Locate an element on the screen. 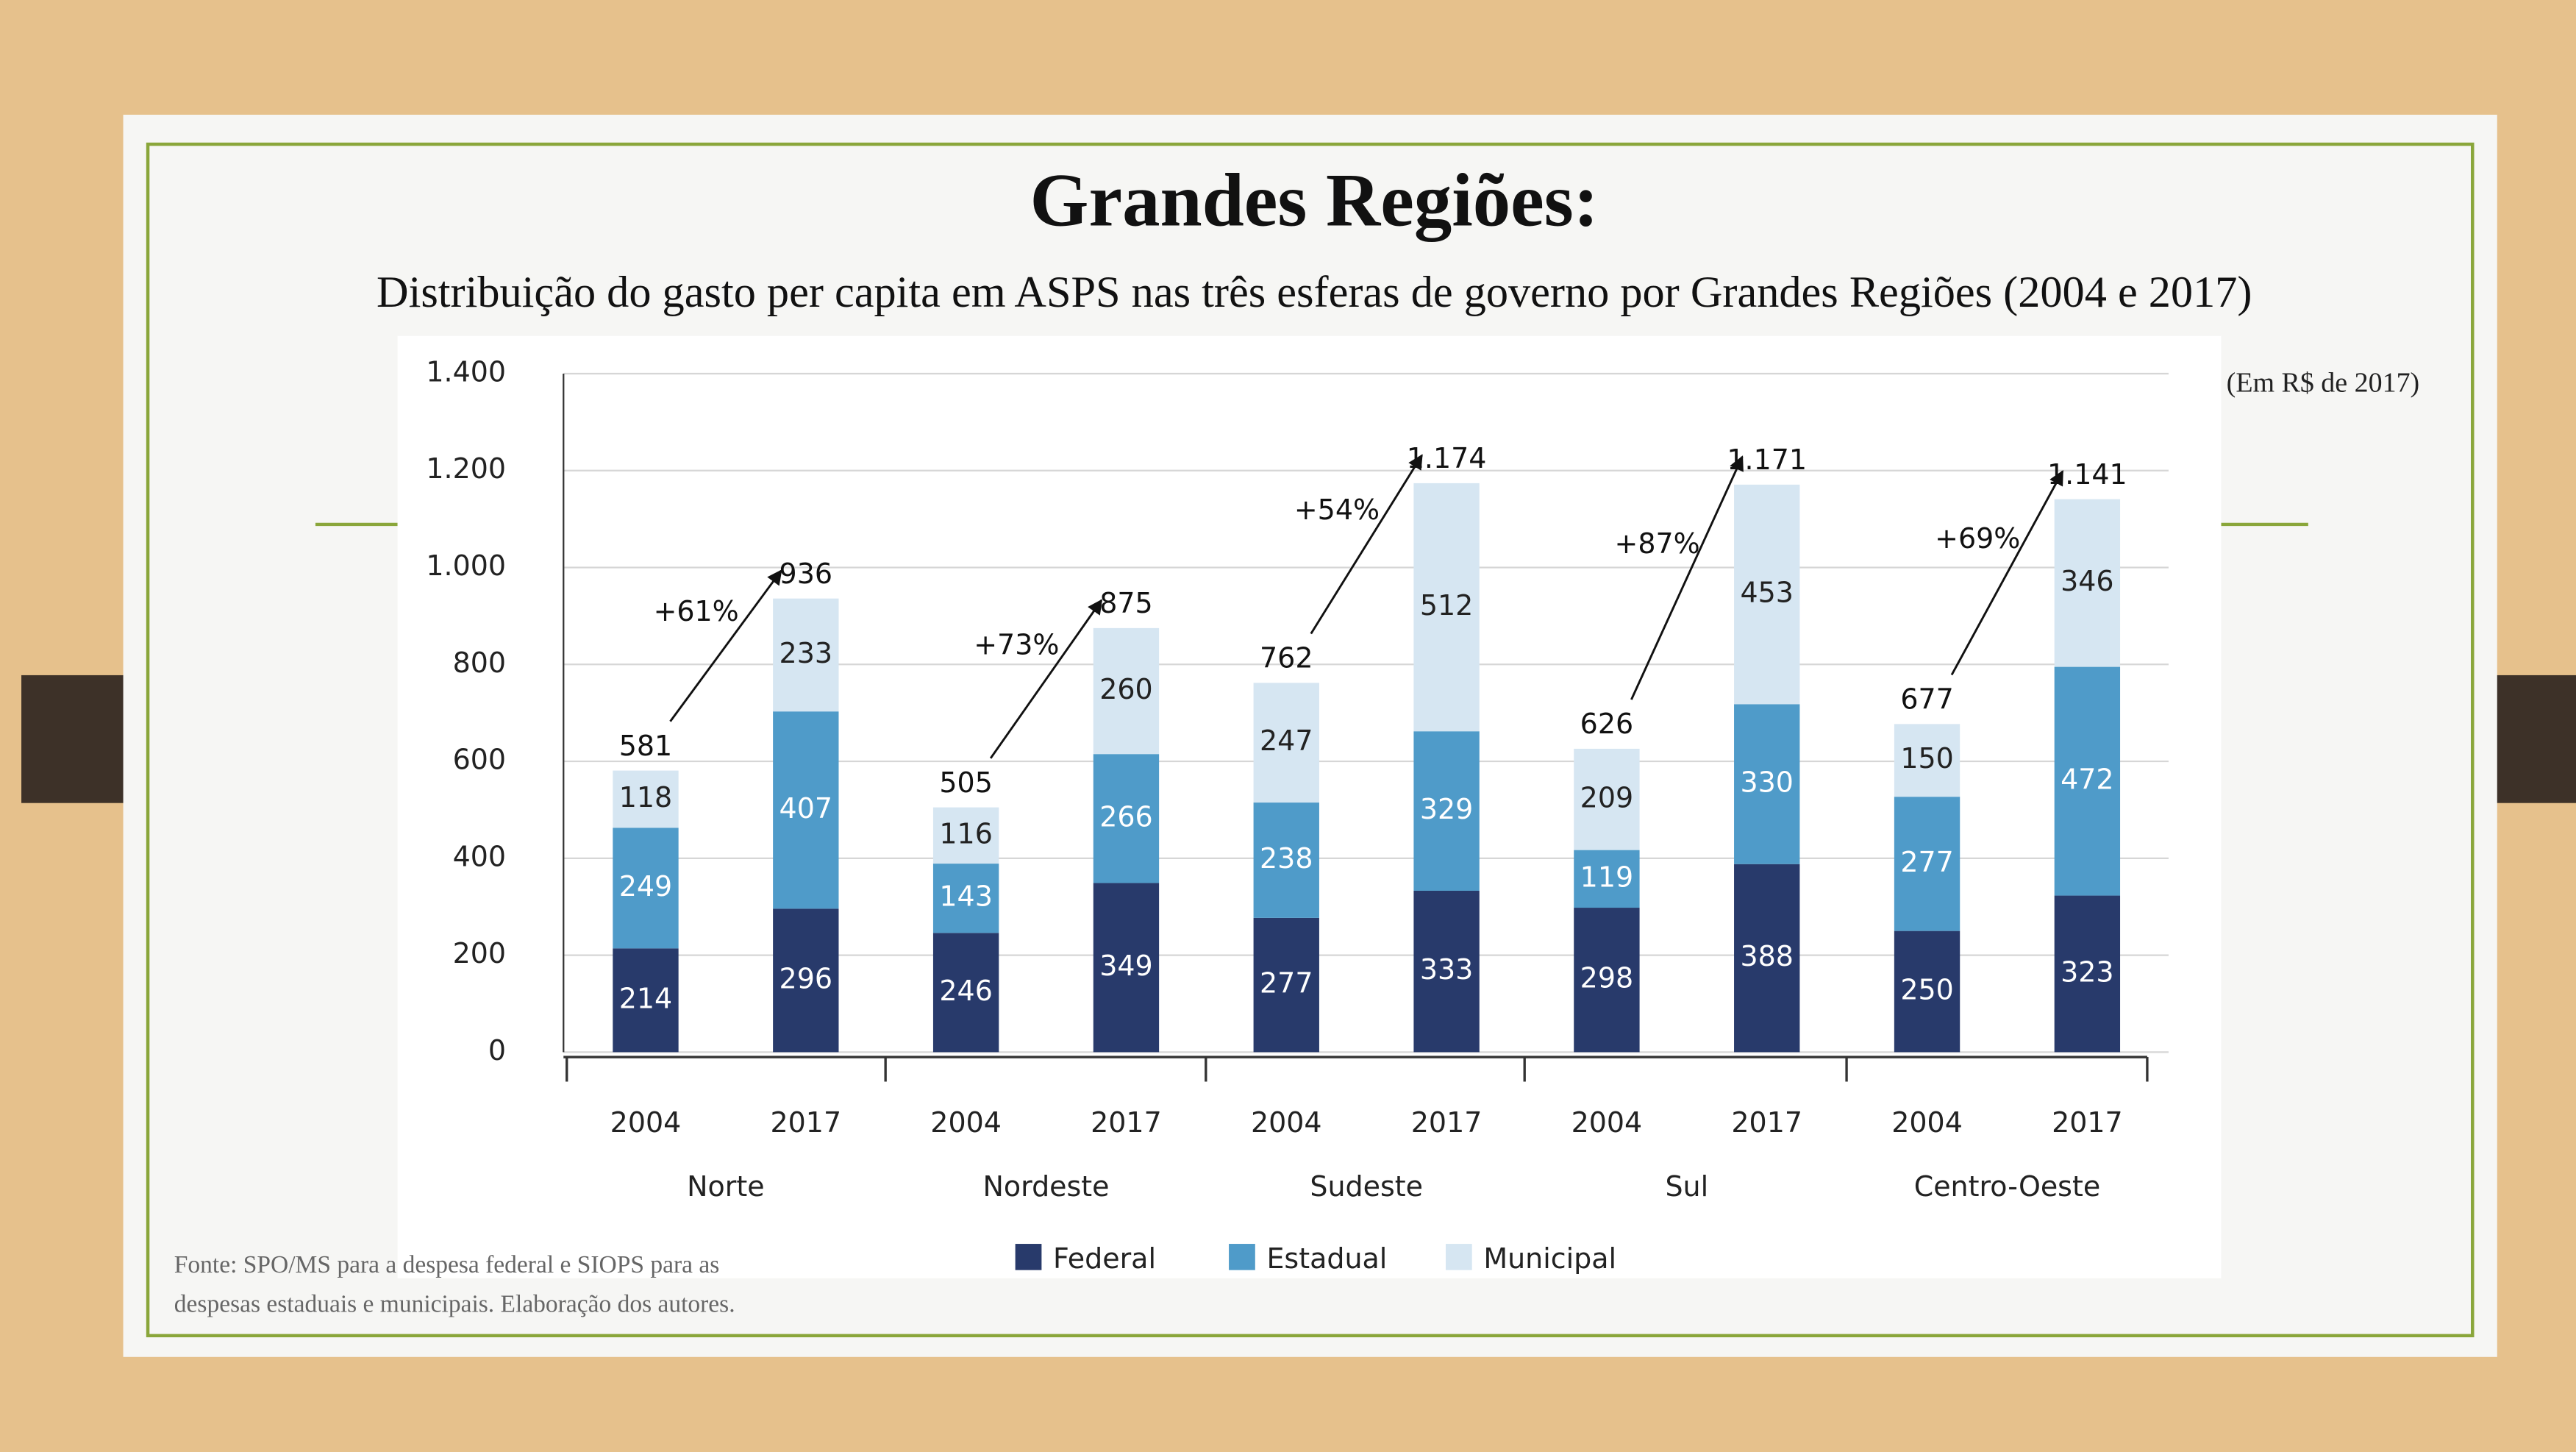 The image size is (2576, 1452). segment-label: 298 is located at coordinates (1606, 978).